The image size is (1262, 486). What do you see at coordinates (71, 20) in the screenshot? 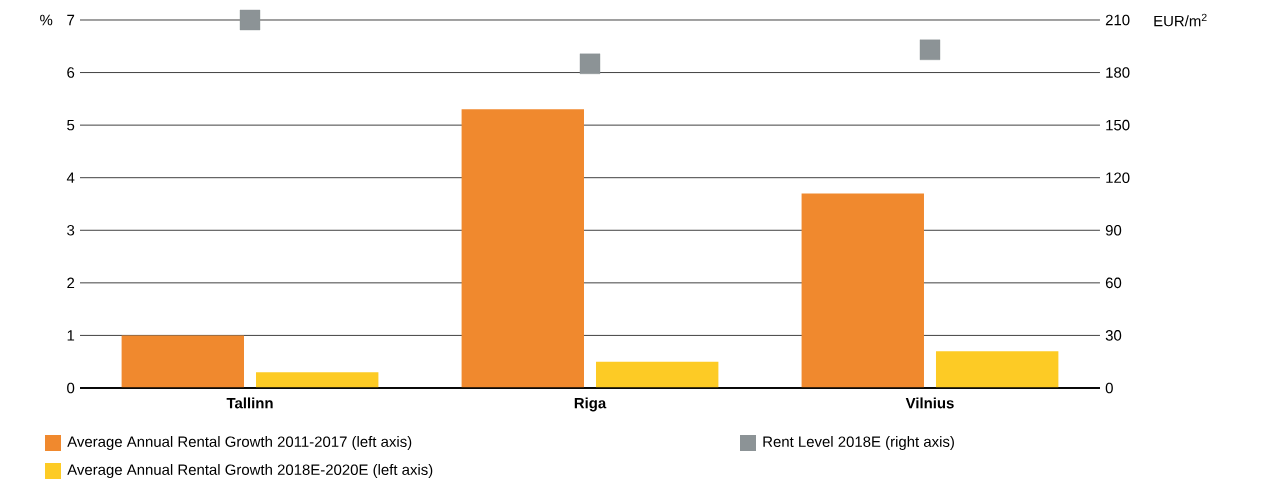
I see `y-tick-label: 7` at bounding box center [71, 20].